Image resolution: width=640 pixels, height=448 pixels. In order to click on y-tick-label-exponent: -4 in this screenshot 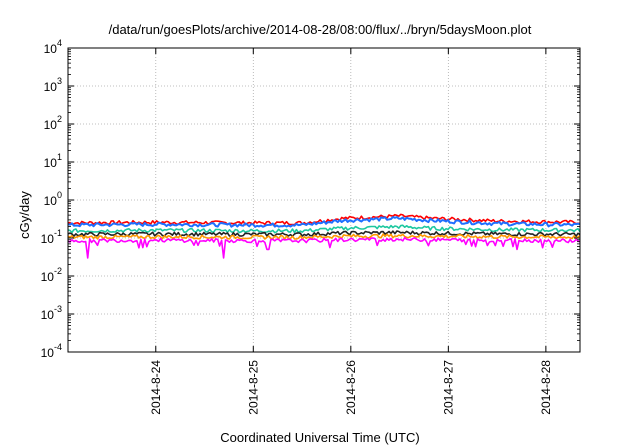, I will do `click(58, 347)`.